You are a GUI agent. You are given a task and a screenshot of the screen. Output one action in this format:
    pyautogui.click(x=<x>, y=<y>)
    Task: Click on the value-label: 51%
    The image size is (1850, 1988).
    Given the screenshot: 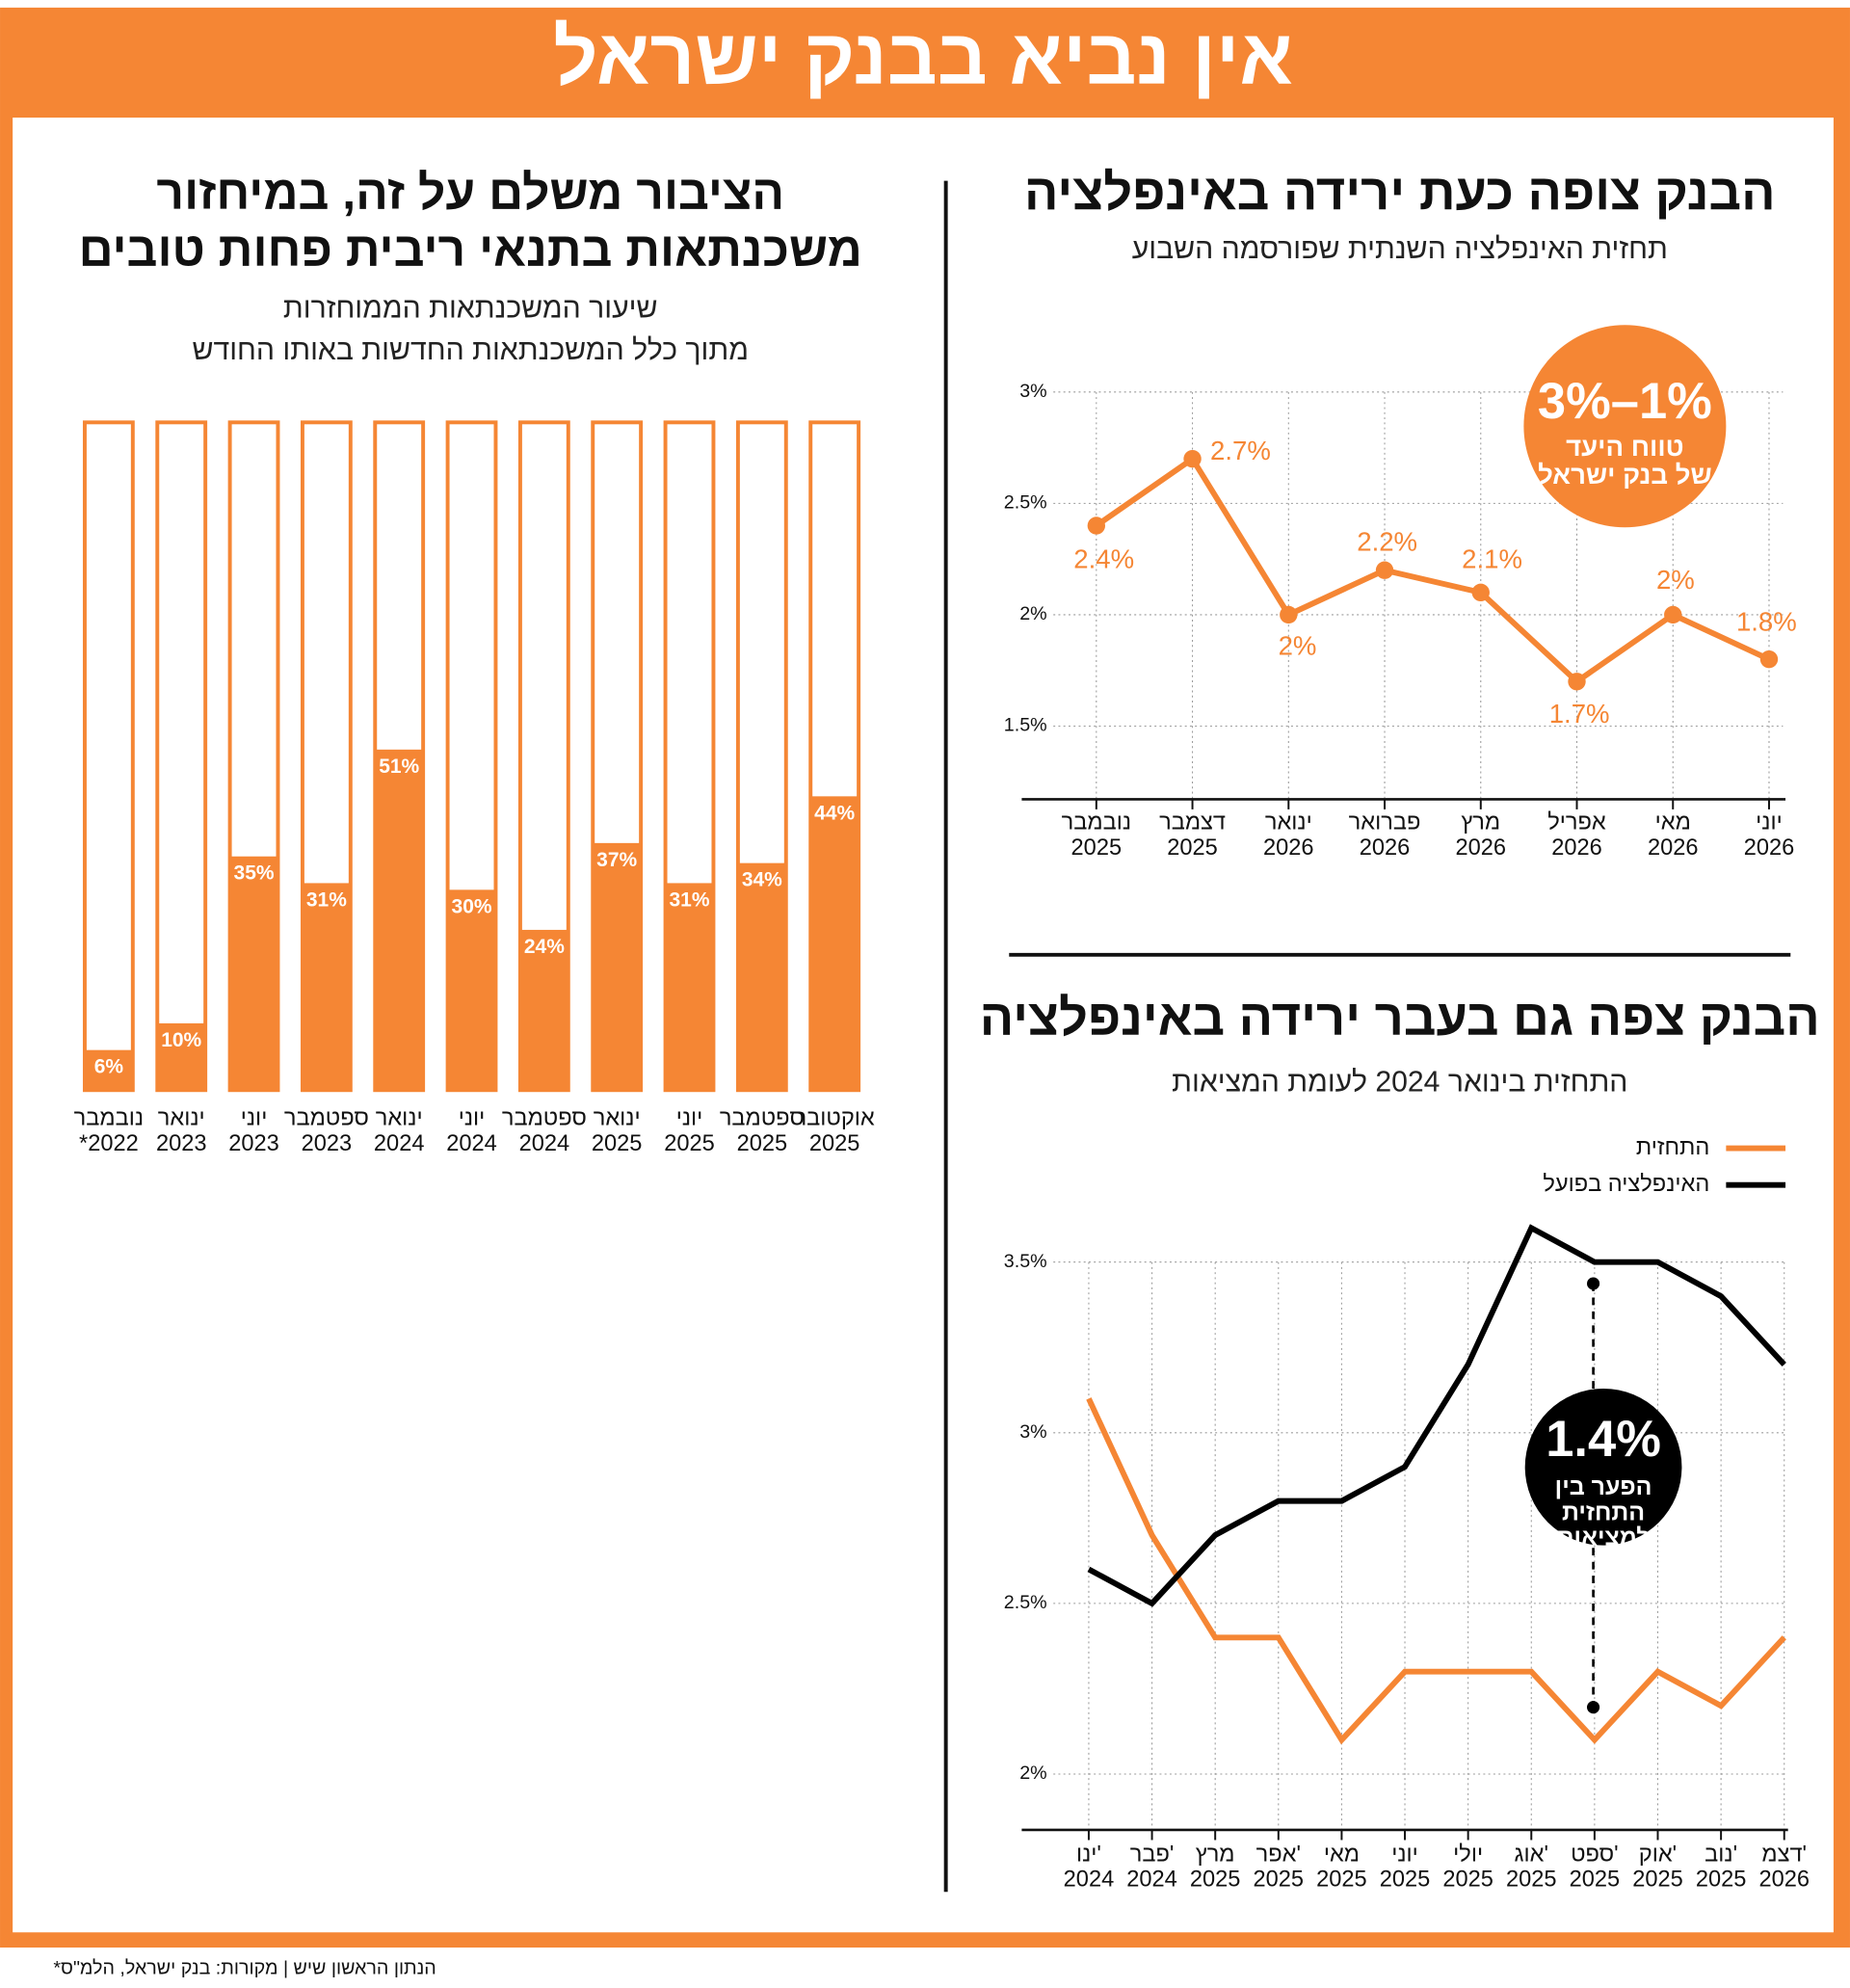 What is the action you would take?
    pyautogui.click(x=399, y=766)
    